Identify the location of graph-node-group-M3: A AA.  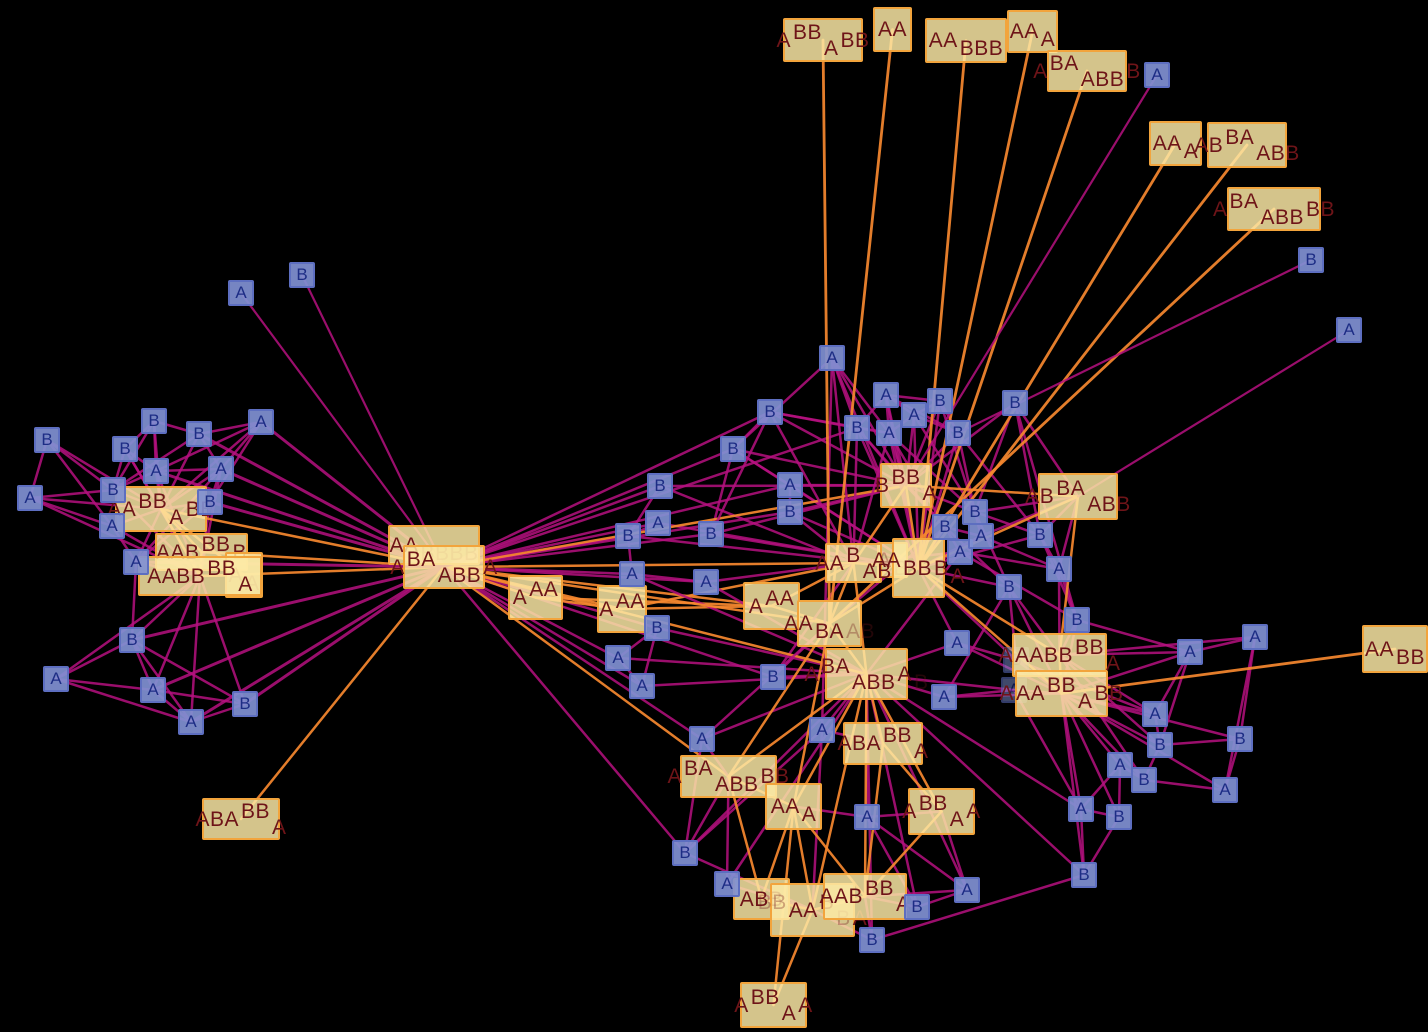
(771, 606).